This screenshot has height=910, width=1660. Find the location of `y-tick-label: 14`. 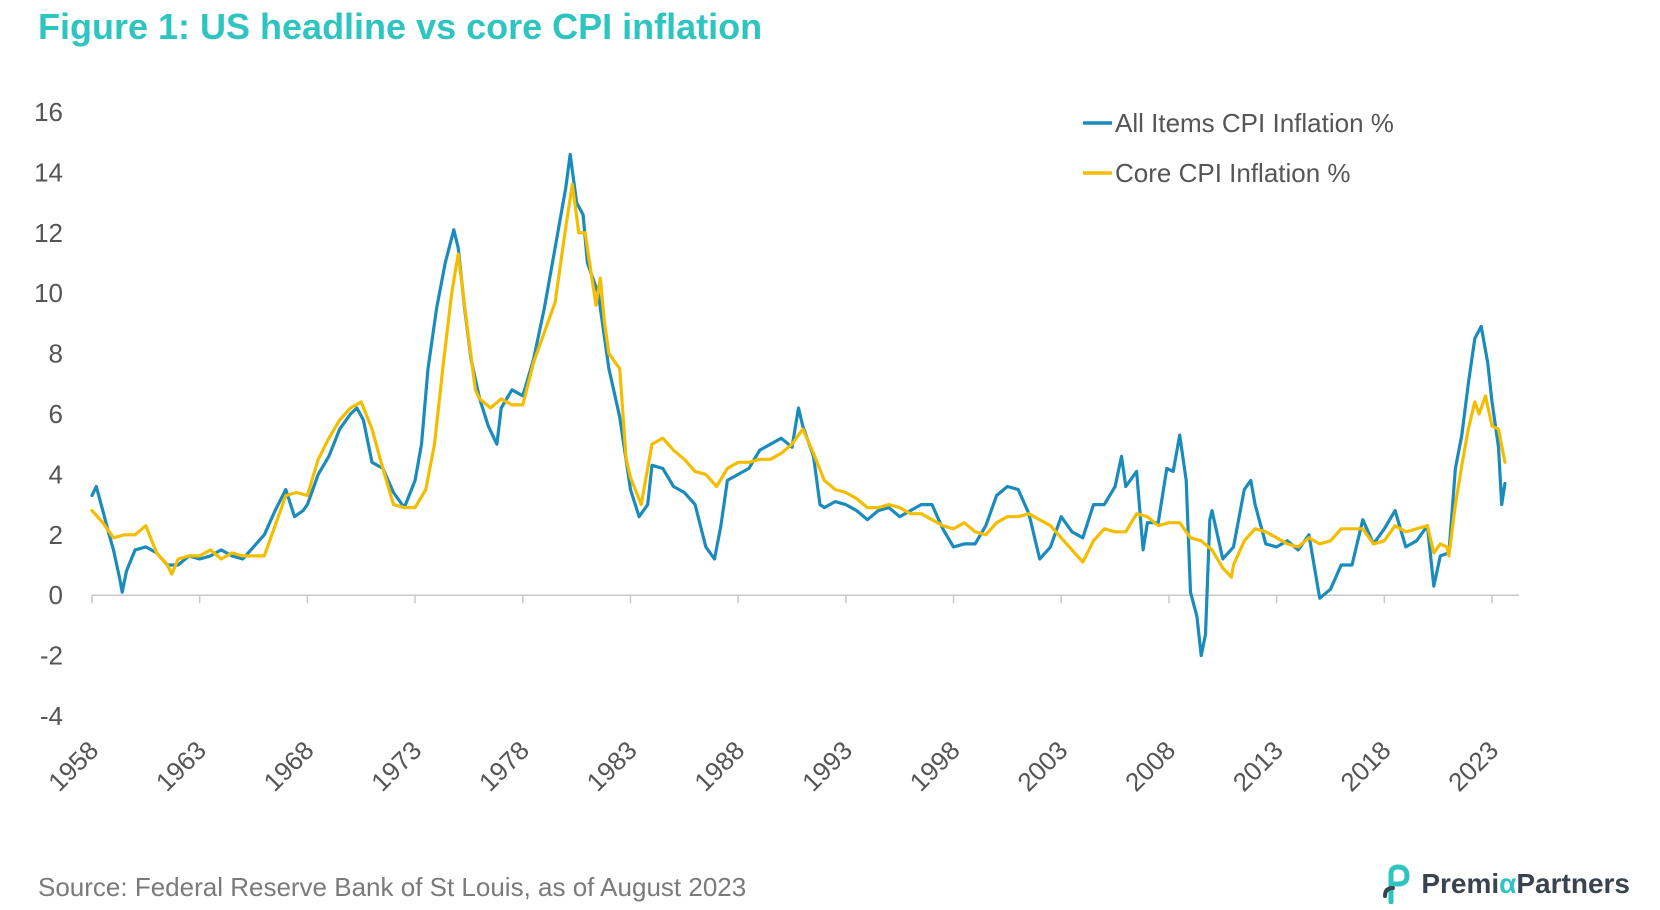

y-tick-label: 14 is located at coordinates (48, 172).